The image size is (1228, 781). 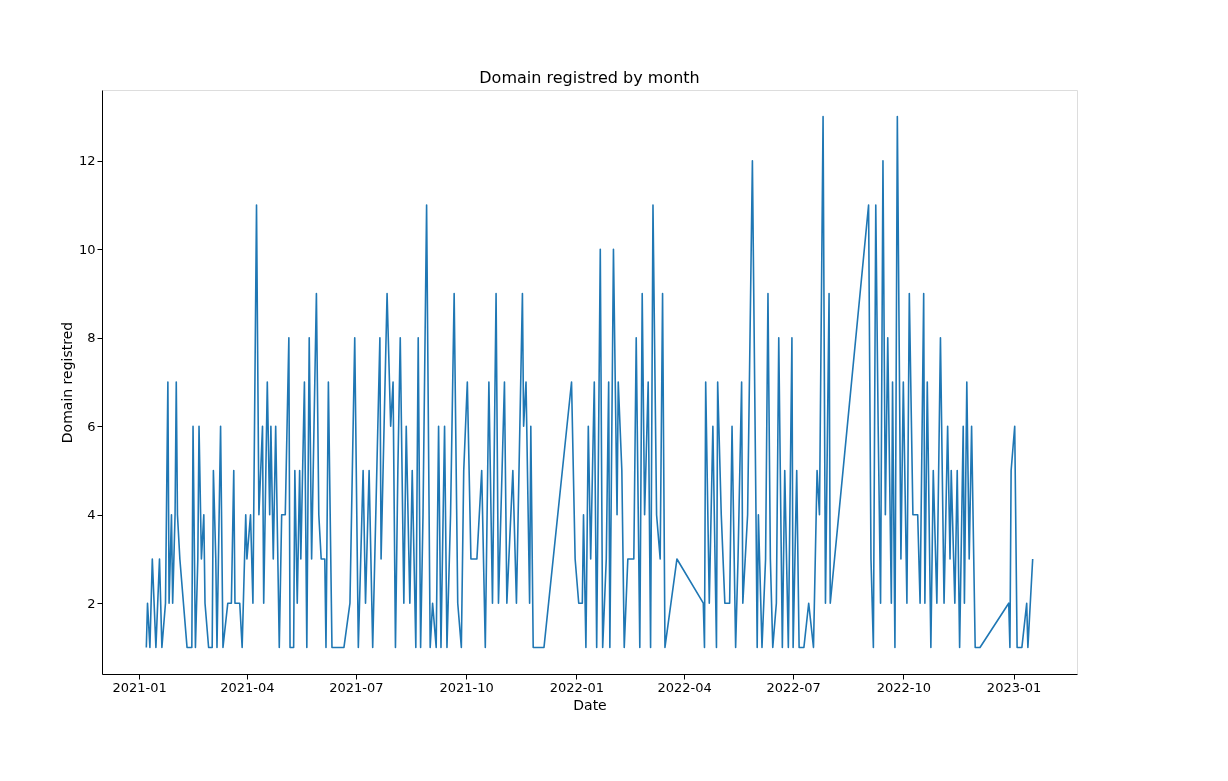 I want to click on x-tick-label: 2022-04, so click(x=684, y=687).